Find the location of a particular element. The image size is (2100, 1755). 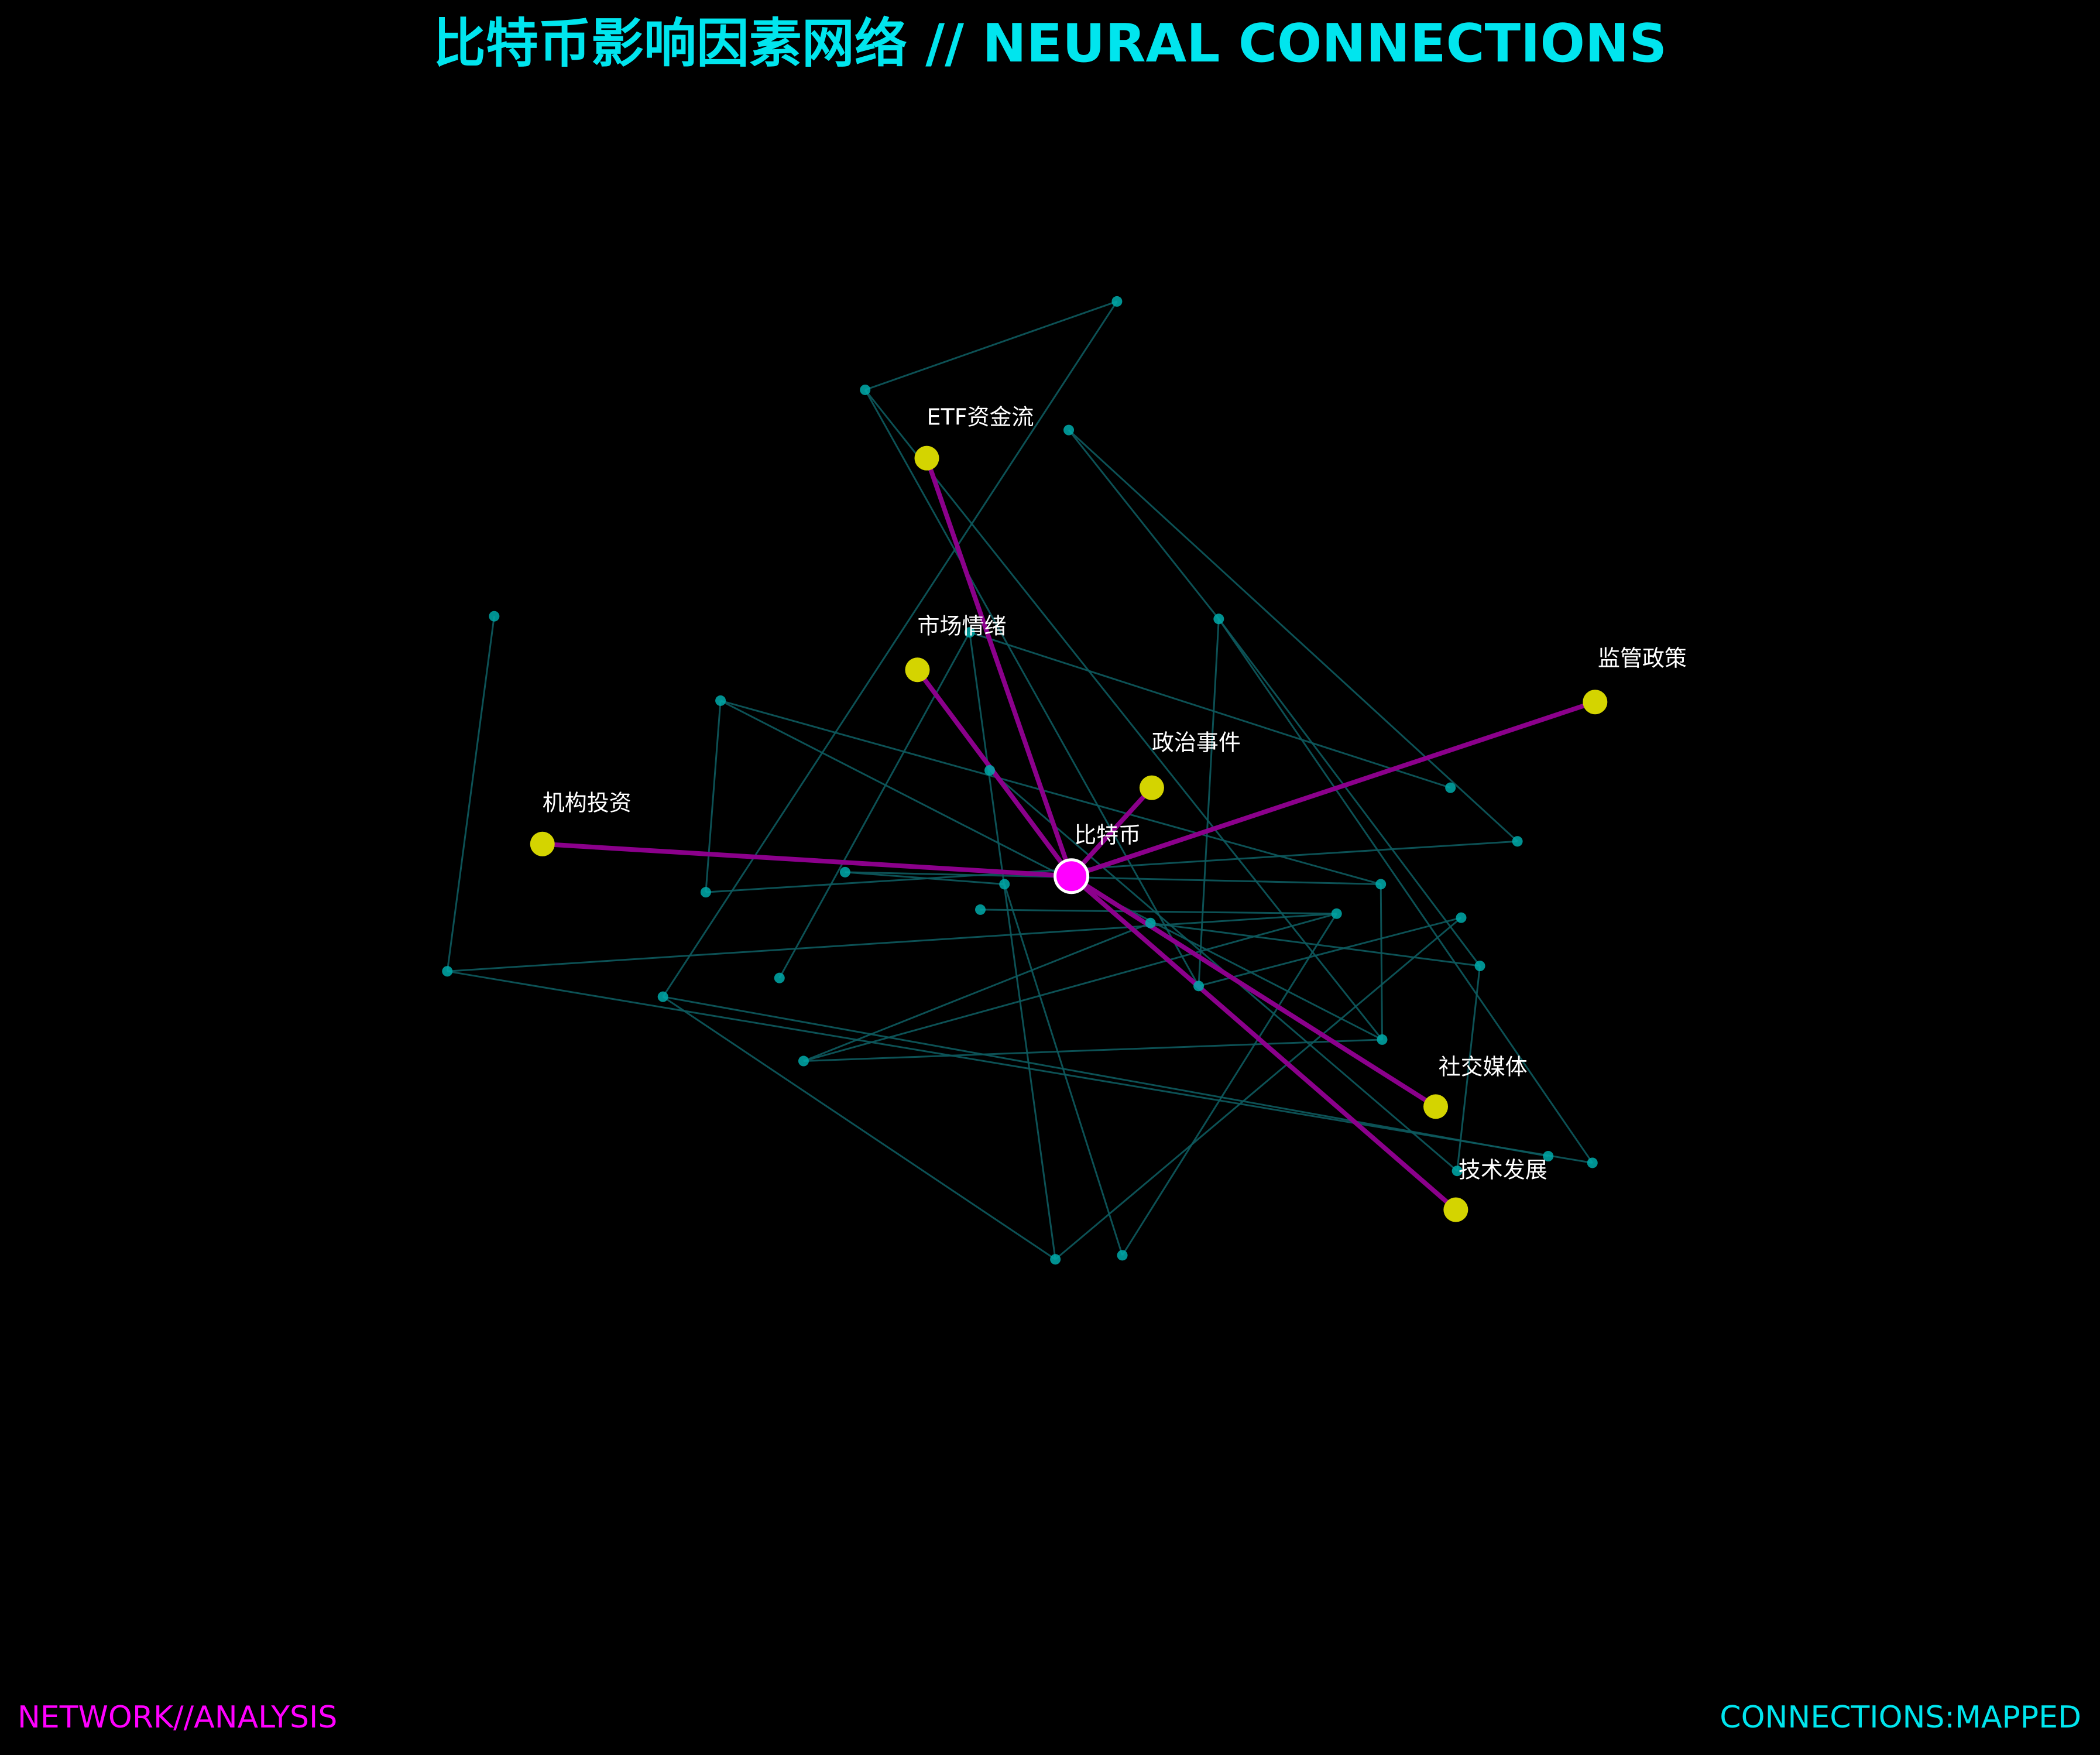

factor-label-5: 机构投资 is located at coordinates (588, 803).